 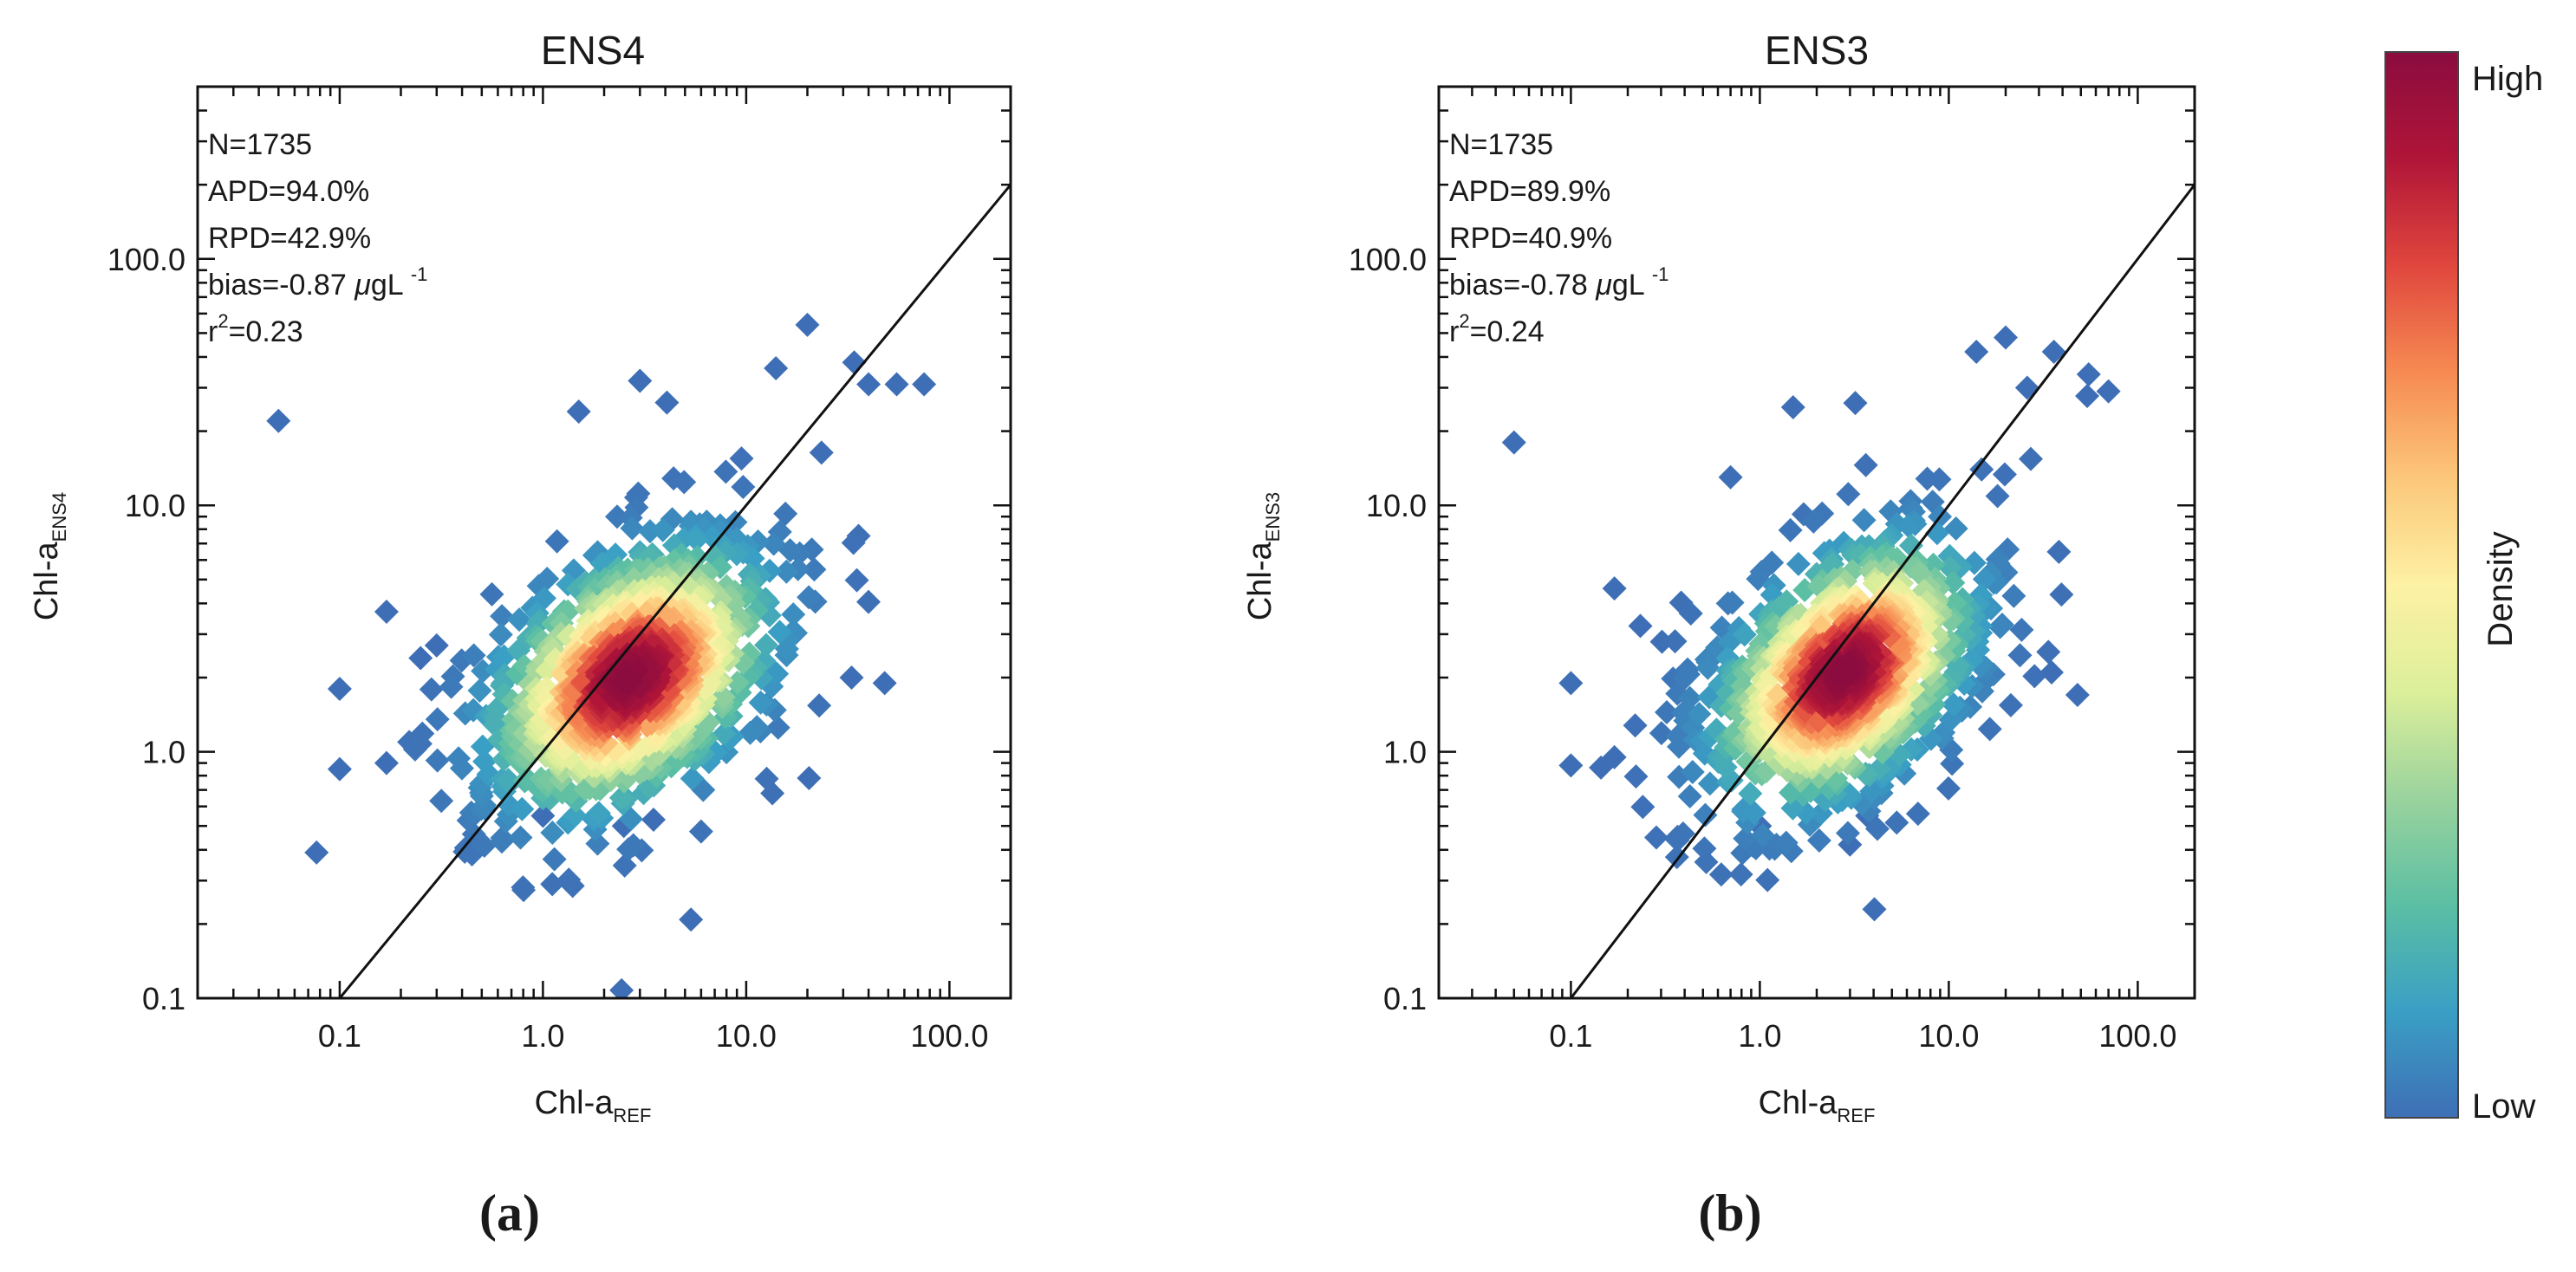 I want to click on panel-a-points, so click(x=601, y=655).